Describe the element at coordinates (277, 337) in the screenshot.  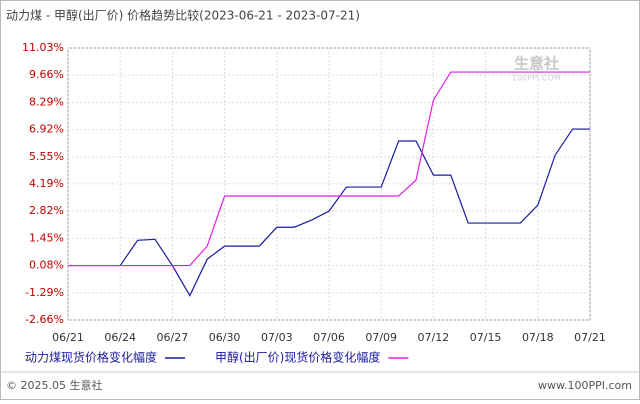
I see `x-tick-label: 07/03` at that location.